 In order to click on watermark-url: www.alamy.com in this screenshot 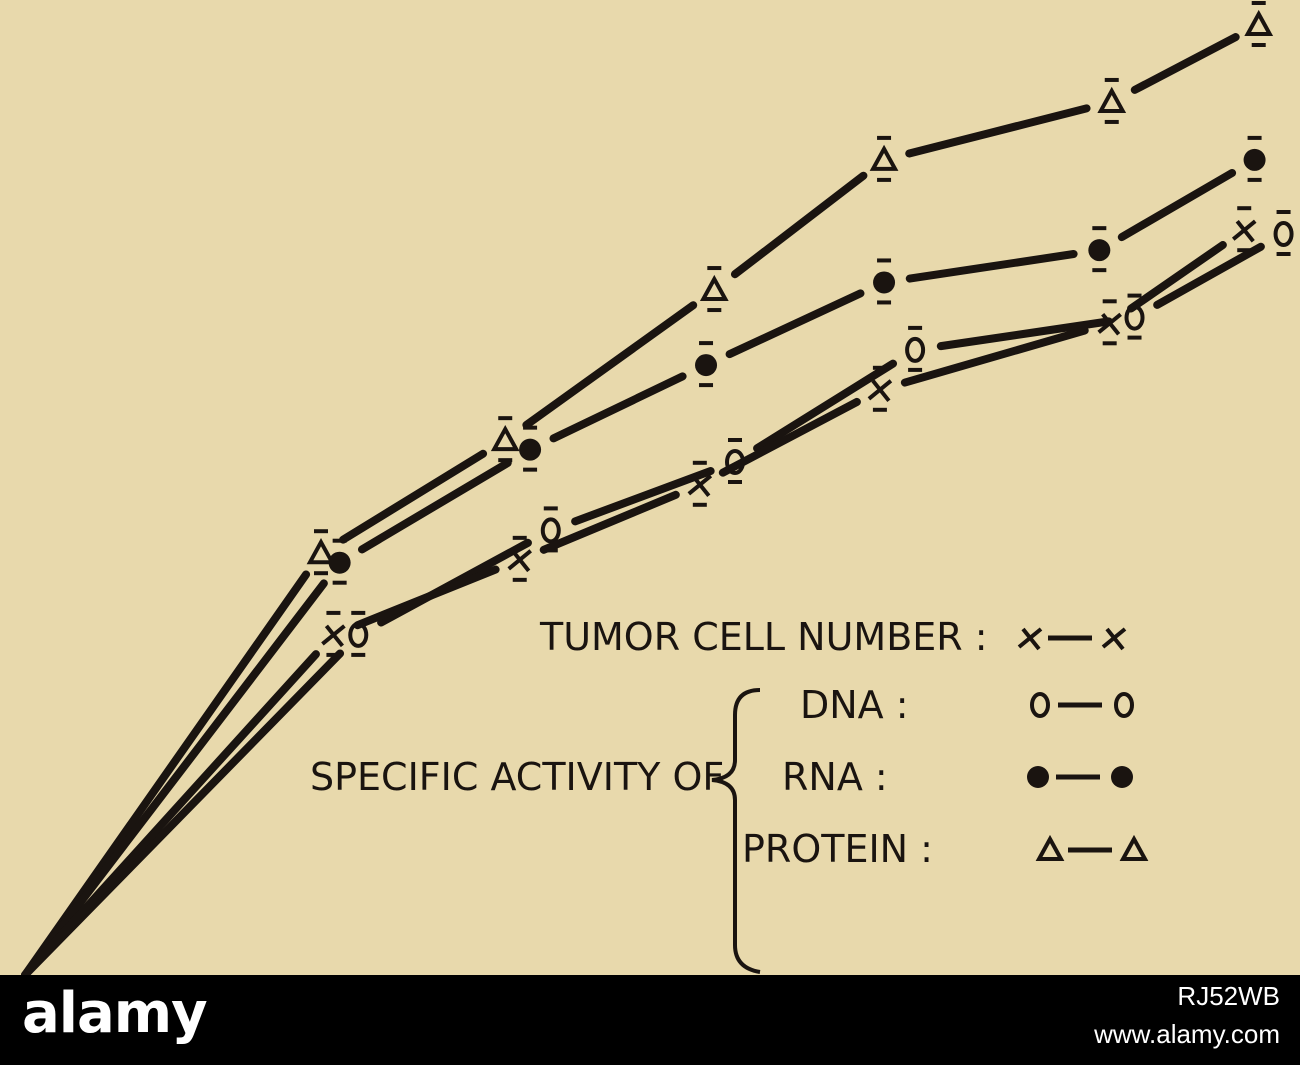, I will do `click(1187, 1034)`.